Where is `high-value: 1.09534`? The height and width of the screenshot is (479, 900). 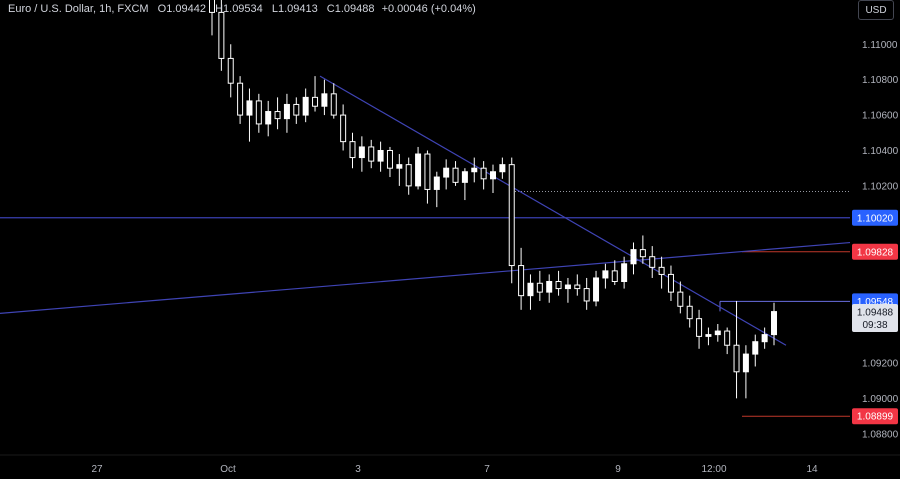 high-value: 1.09534 is located at coordinates (243, 9).